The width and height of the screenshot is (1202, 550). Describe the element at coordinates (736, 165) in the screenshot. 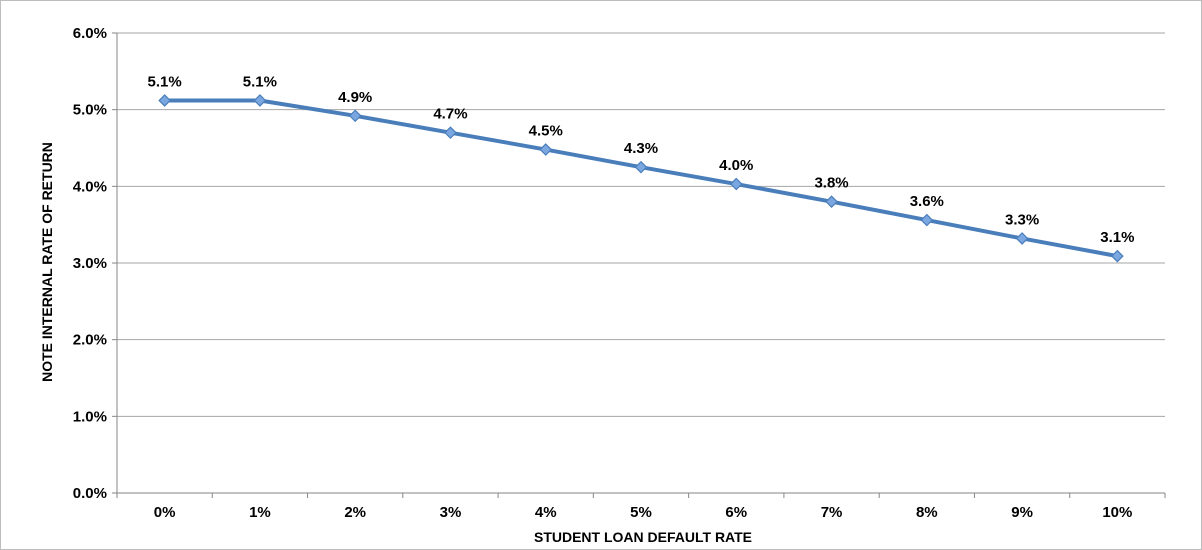

I see `data-label: 4.0%` at that location.